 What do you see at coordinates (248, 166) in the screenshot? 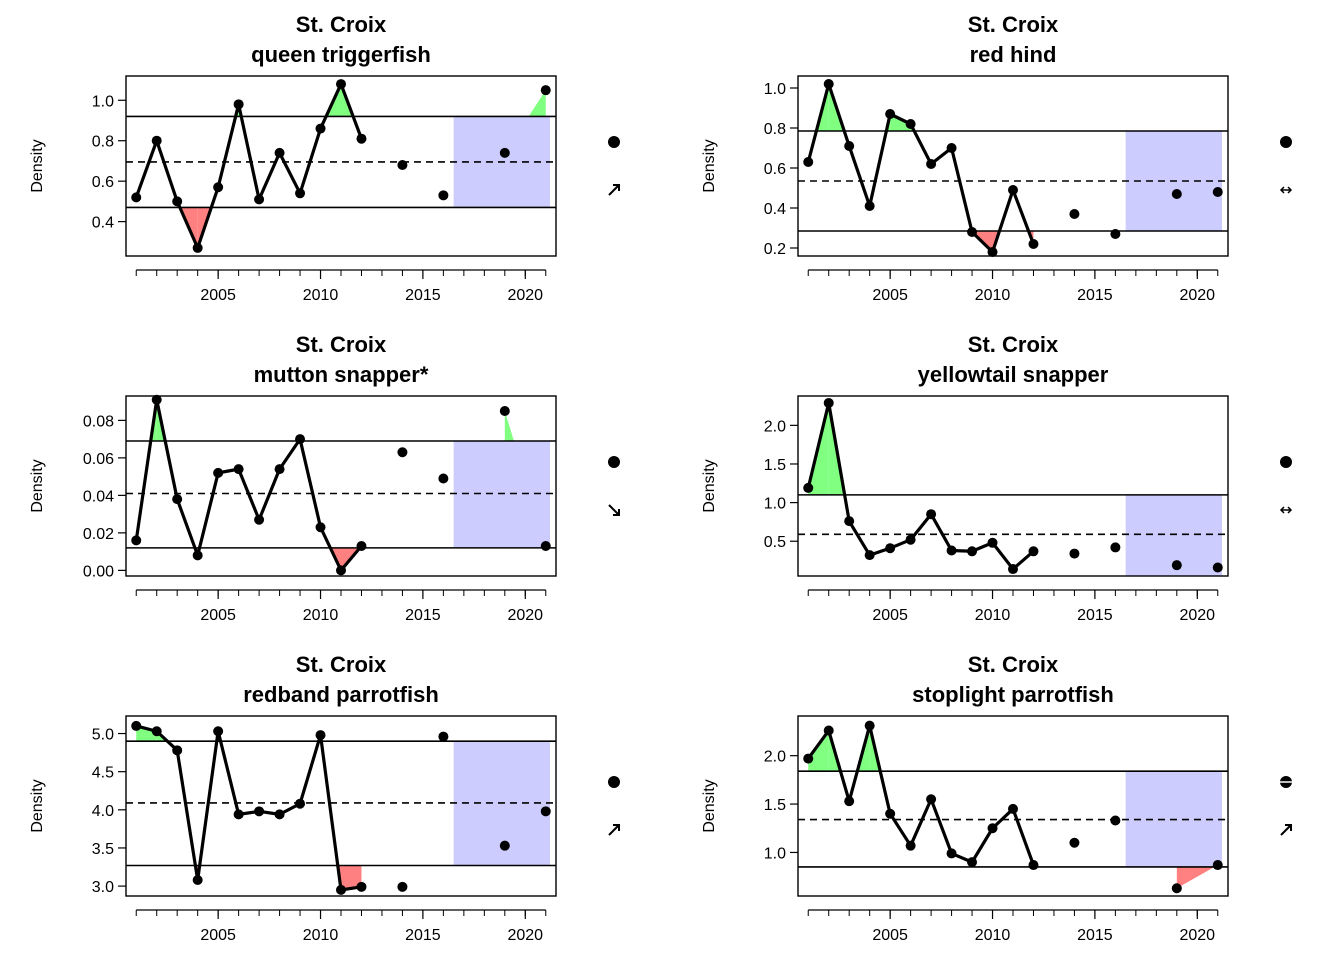
I see `series-line` at bounding box center [248, 166].